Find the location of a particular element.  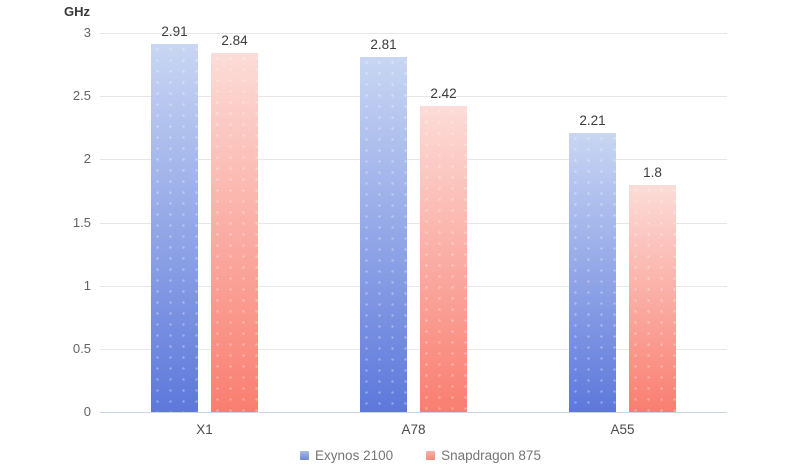

y-axis-title: GHz is located at coordinates (77, 11).